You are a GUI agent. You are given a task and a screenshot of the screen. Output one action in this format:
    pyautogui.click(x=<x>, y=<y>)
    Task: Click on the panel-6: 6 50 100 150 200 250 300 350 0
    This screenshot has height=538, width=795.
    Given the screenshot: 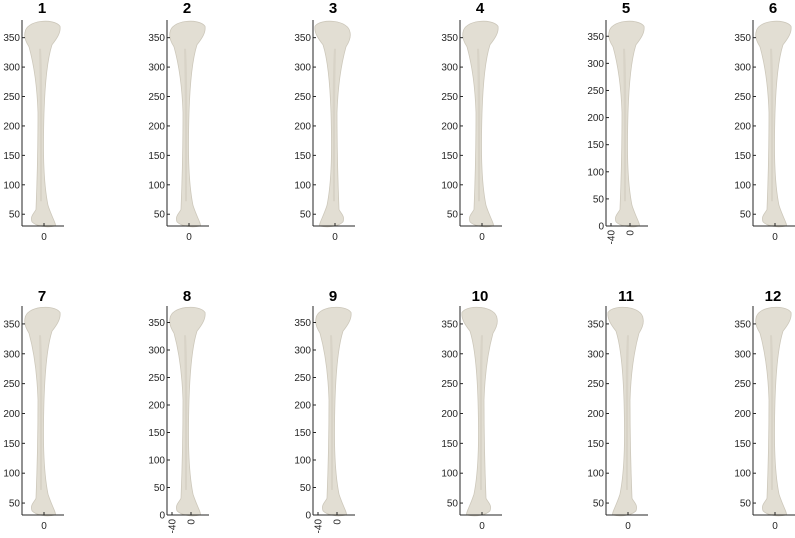 What is the action you would take?
    pyautogui.click(x=764, y=121)
    